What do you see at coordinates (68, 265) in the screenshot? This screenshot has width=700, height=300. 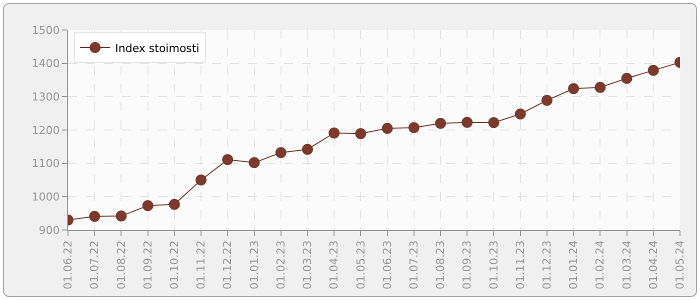 I see `x-tick-label: 01.06.22` at bounding box center [68, 265].